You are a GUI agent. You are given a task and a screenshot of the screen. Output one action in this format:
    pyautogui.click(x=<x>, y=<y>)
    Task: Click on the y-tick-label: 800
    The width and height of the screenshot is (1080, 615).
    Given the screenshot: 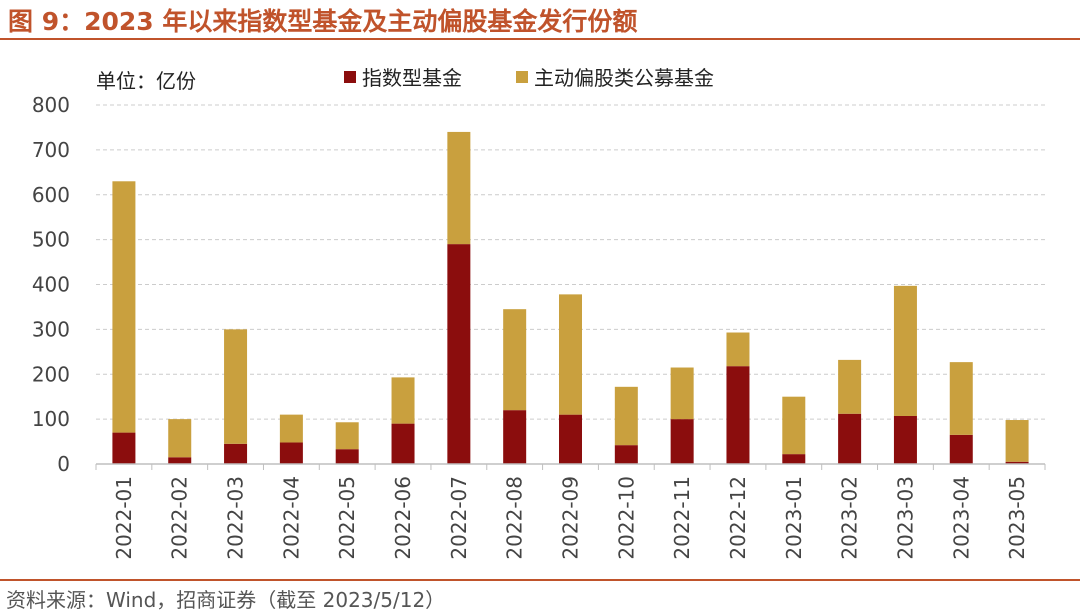 What is the action you would take?
    pyautogui.click(x=51, y=105)
    